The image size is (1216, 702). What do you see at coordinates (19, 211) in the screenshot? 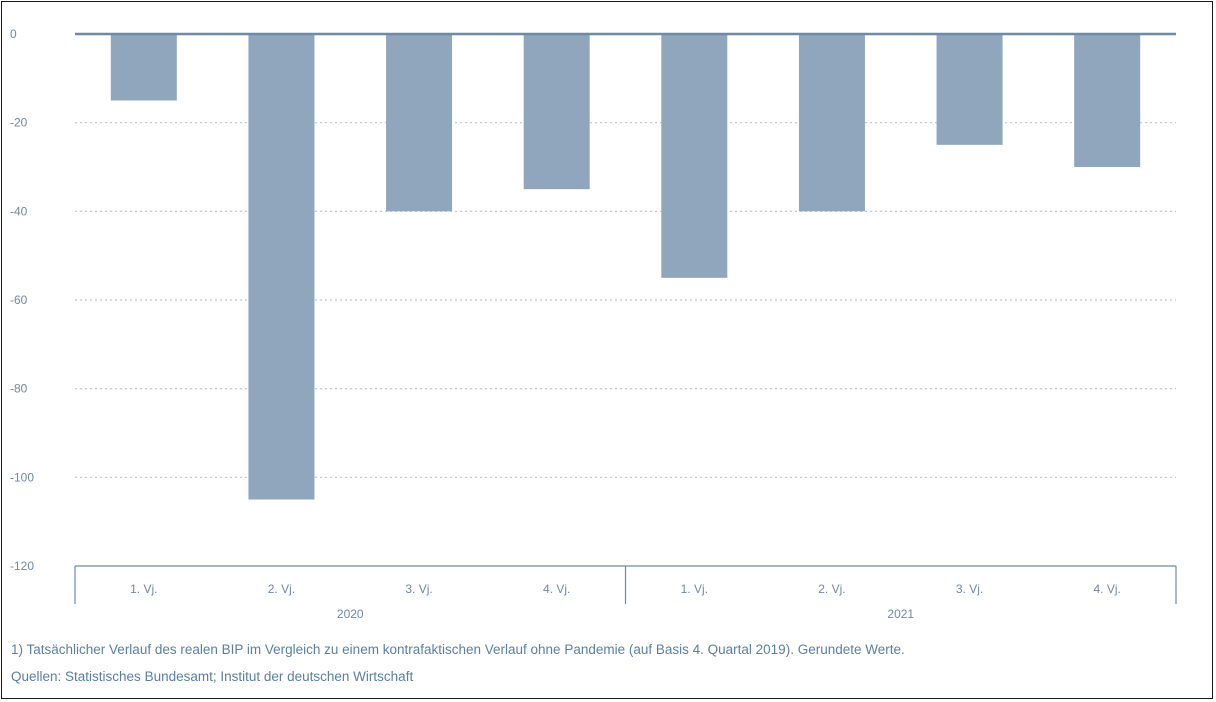
I see `y-tick-label: -40` at bounding box center [19, 211].